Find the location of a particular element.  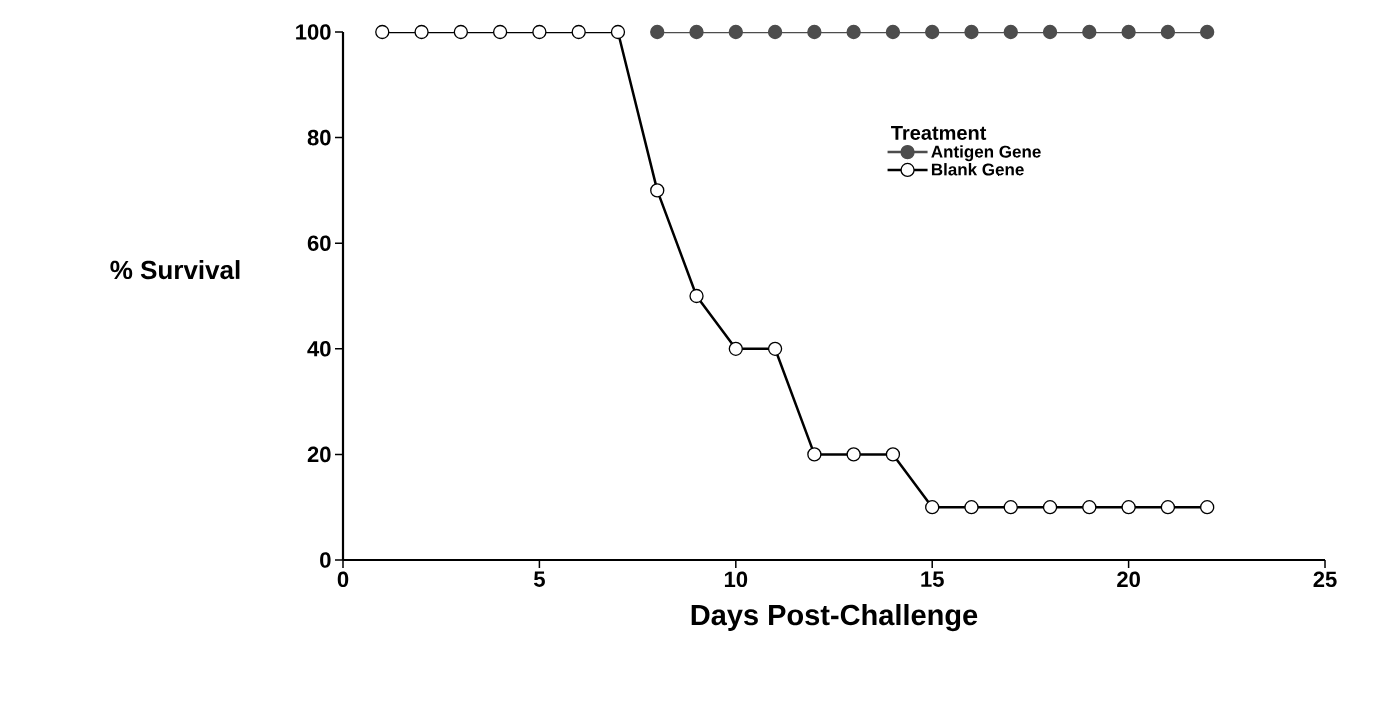

y-tick-label: 60 is located at coordinates (319, 243).